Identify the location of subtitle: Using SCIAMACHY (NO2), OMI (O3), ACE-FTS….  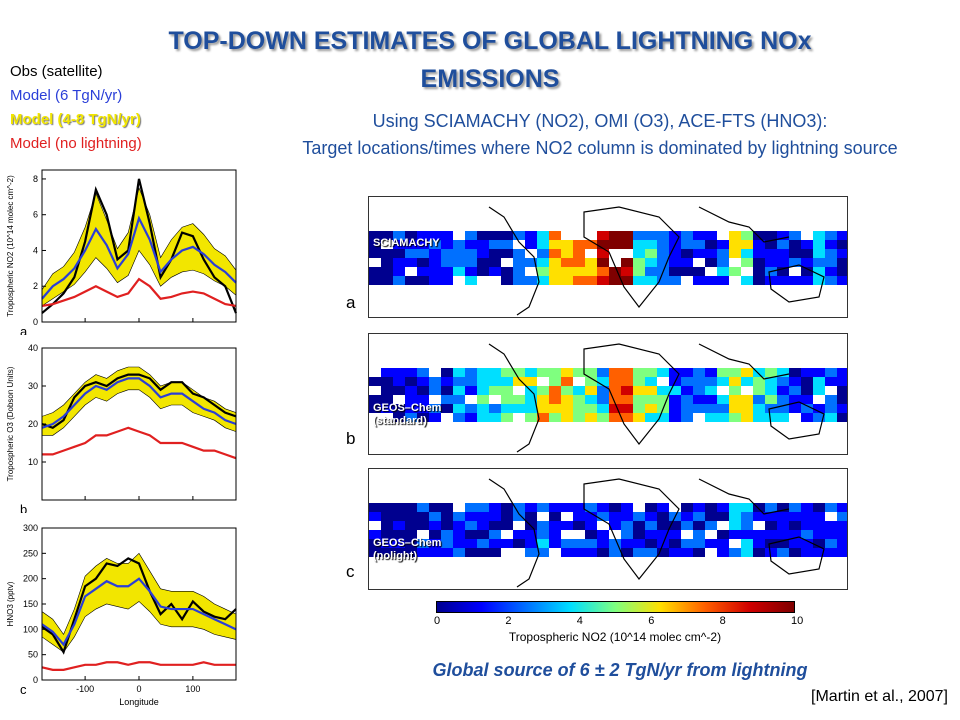
(600, 135).